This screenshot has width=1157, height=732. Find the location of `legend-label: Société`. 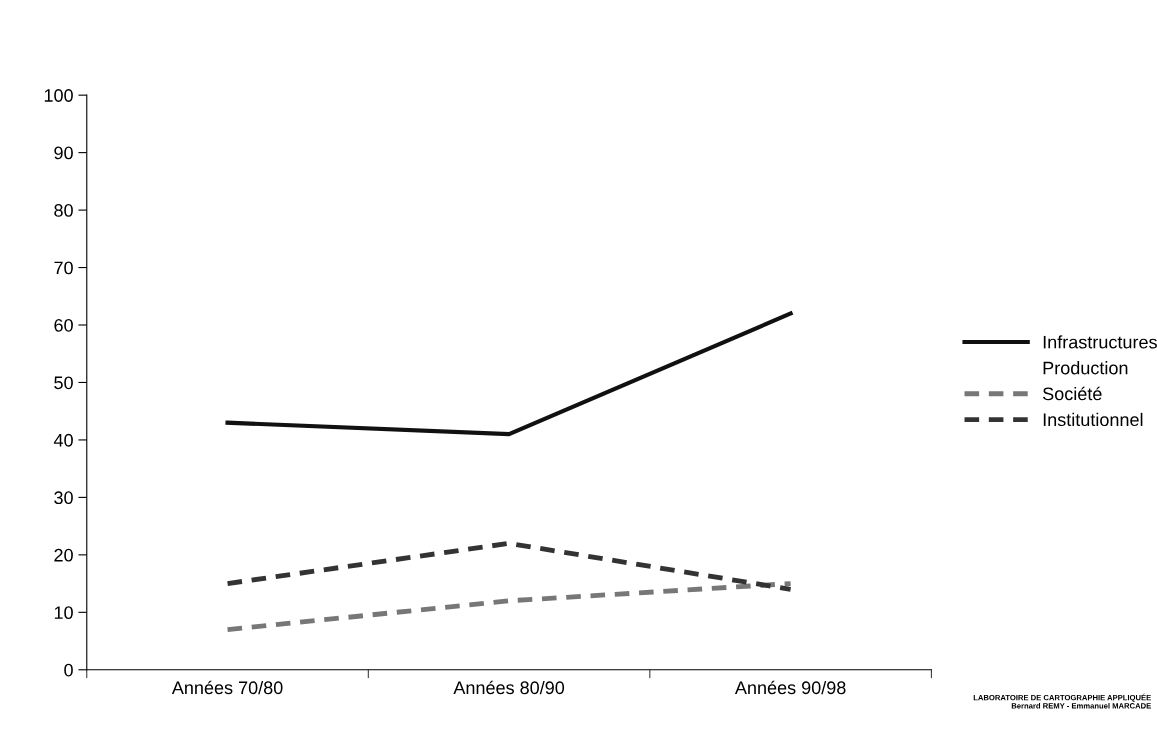

legend-label: Société is located at coordinates (1072, 393).